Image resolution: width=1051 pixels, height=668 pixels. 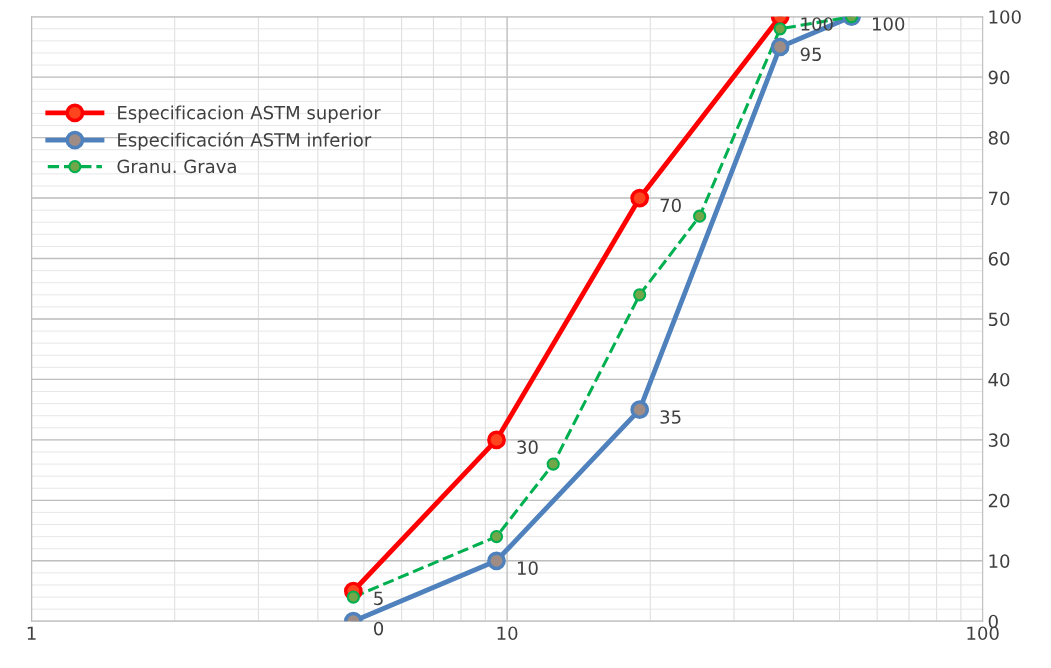 I want to click on data-label: 70, so click(x=670, y=205).